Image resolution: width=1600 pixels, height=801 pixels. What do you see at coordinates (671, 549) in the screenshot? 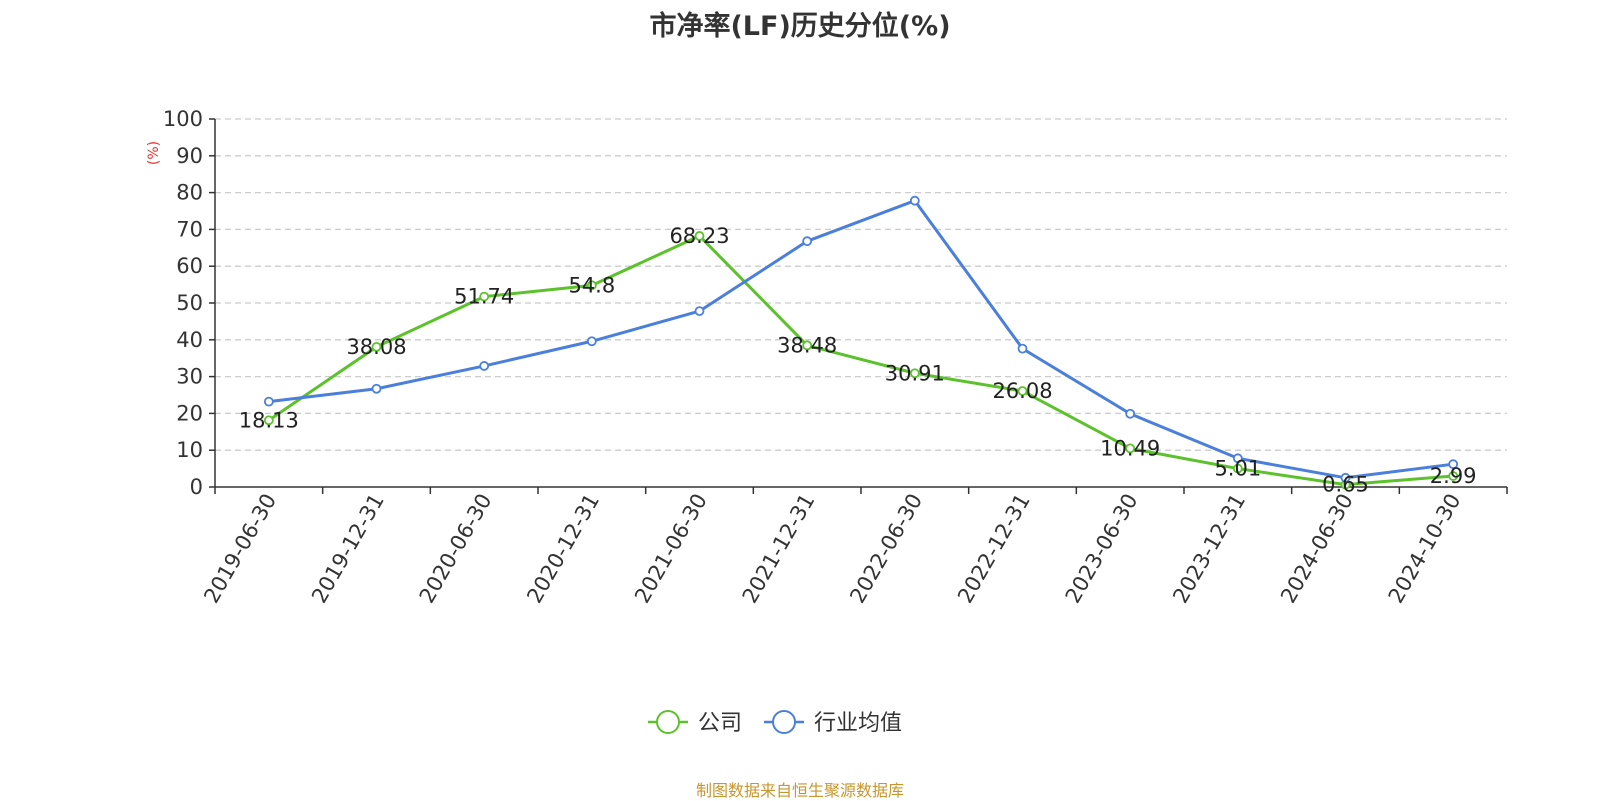
I see `x-tick-label: 2021-06-30` at bounding box center [671, 549].